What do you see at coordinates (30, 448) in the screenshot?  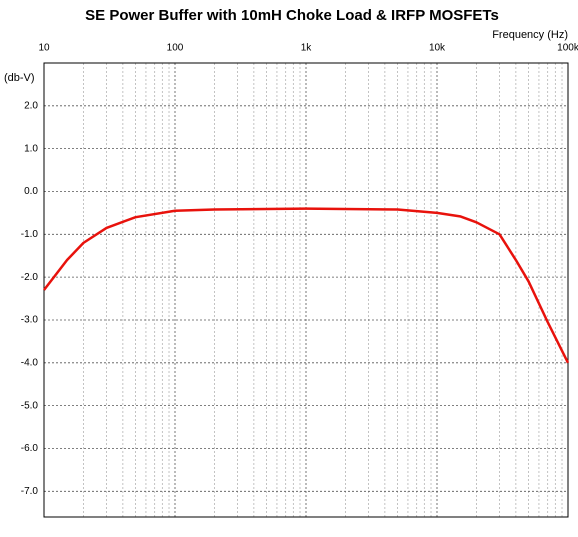 I see `y-tick-label: -6.0` at bounding box center [30, 448].